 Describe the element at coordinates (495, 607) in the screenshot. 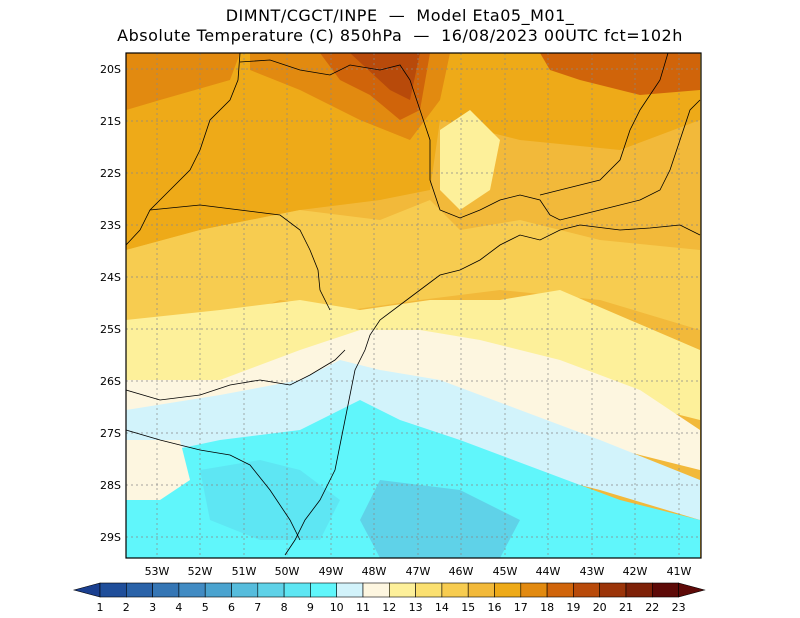

I see `colorbar-label: 16` at that location.